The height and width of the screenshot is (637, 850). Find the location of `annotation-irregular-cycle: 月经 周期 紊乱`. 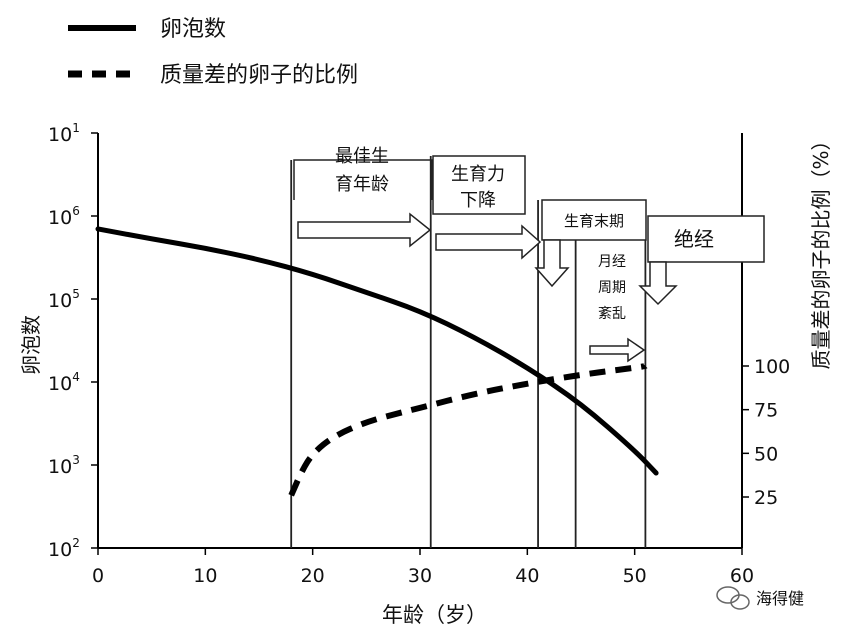

annotation-irregular-cycle: 月经 周期 紊乱 is located at coordinates (617, 308).